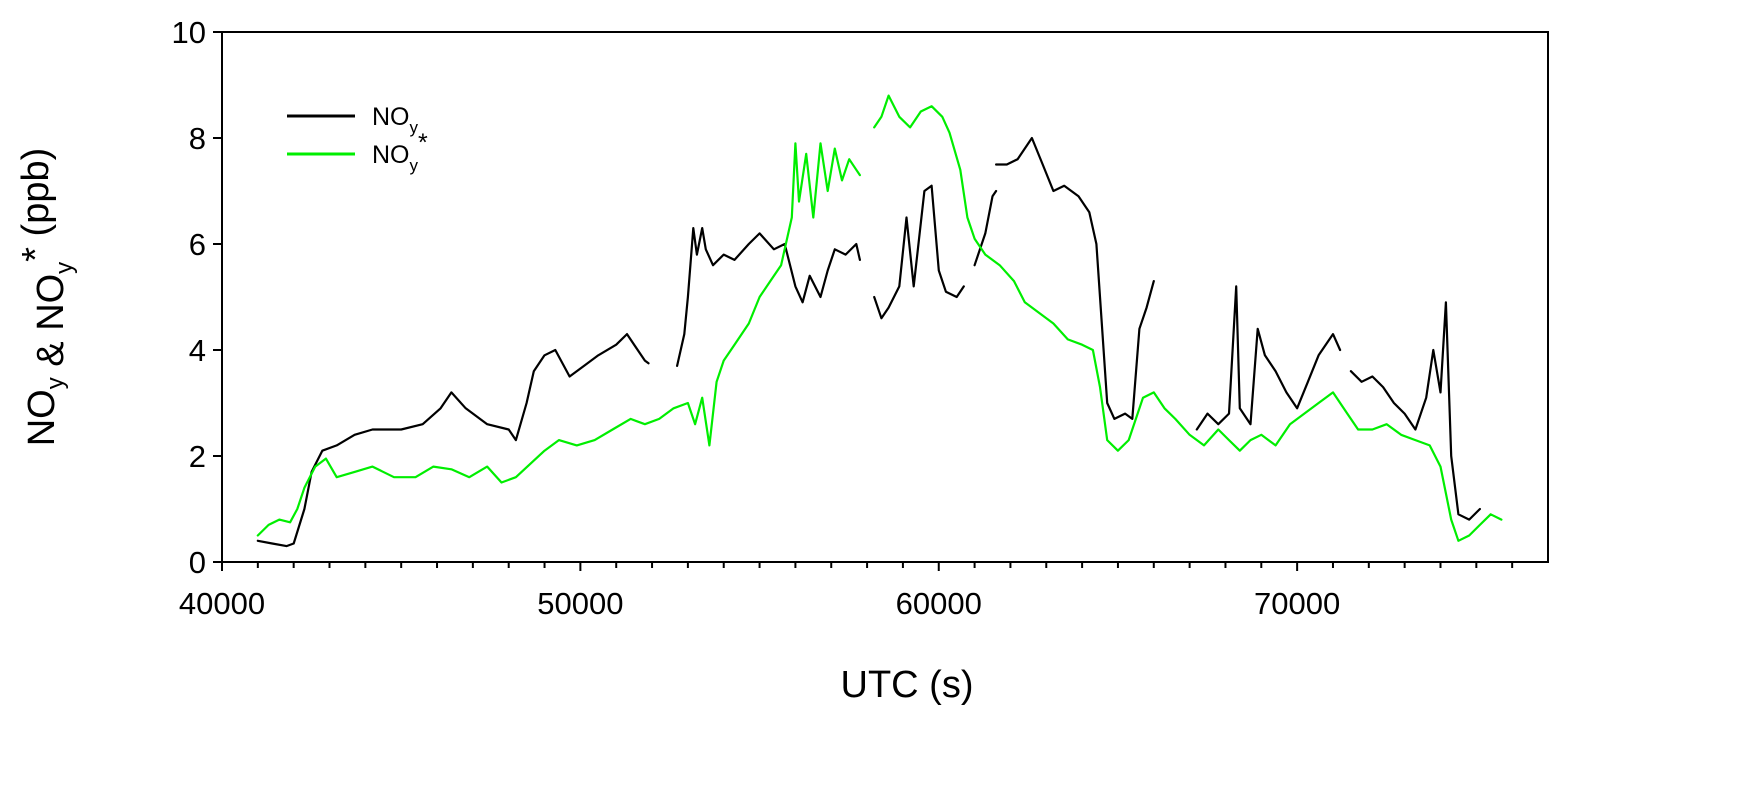  What do you see at coordinates (197, 456) in the screenshot?
I see `y-tick-label: 2` at bounding box center [197, 456].